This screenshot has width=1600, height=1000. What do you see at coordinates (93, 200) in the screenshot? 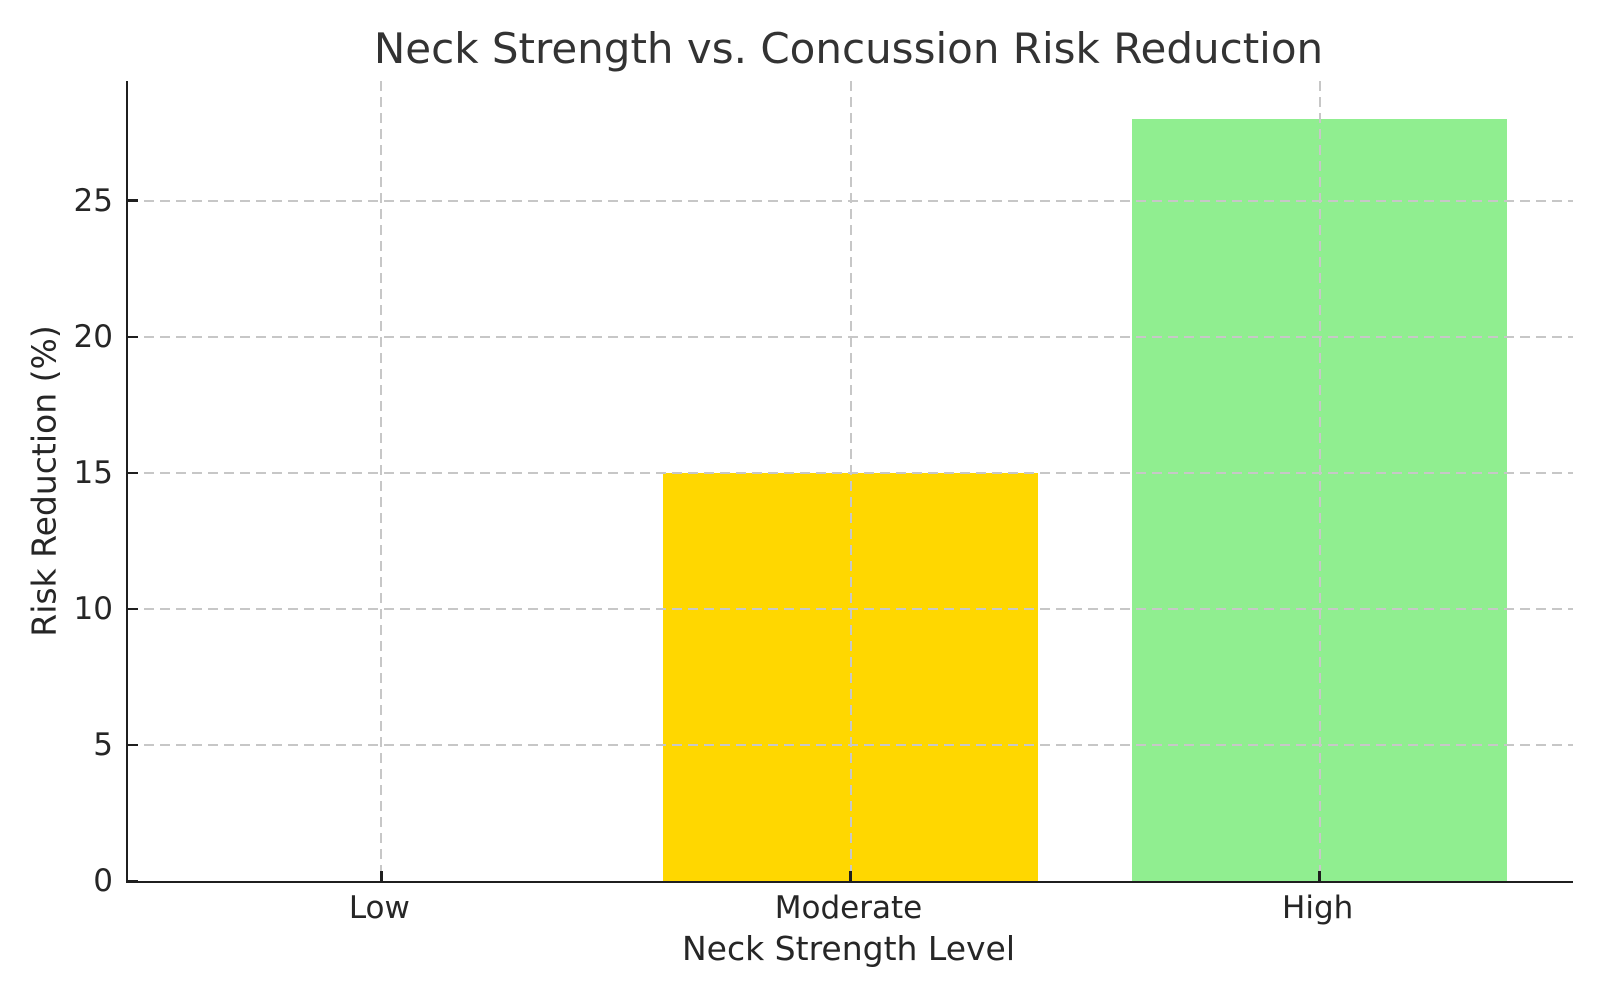
I see `y-tick-label: 25` at bounding box center [93, 200].